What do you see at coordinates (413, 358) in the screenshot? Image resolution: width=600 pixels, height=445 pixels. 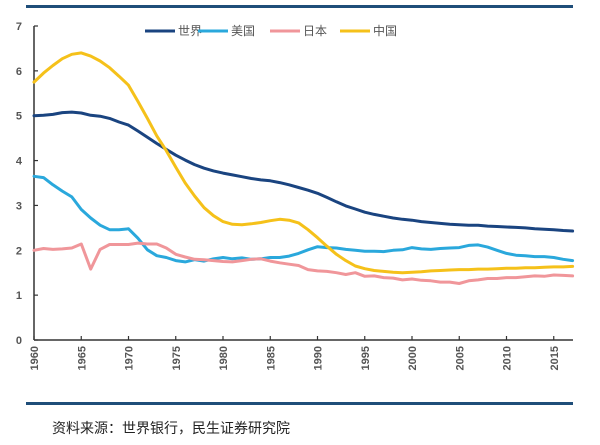 I see `x-tick-label: 2000` at bounding box center [413, 358].